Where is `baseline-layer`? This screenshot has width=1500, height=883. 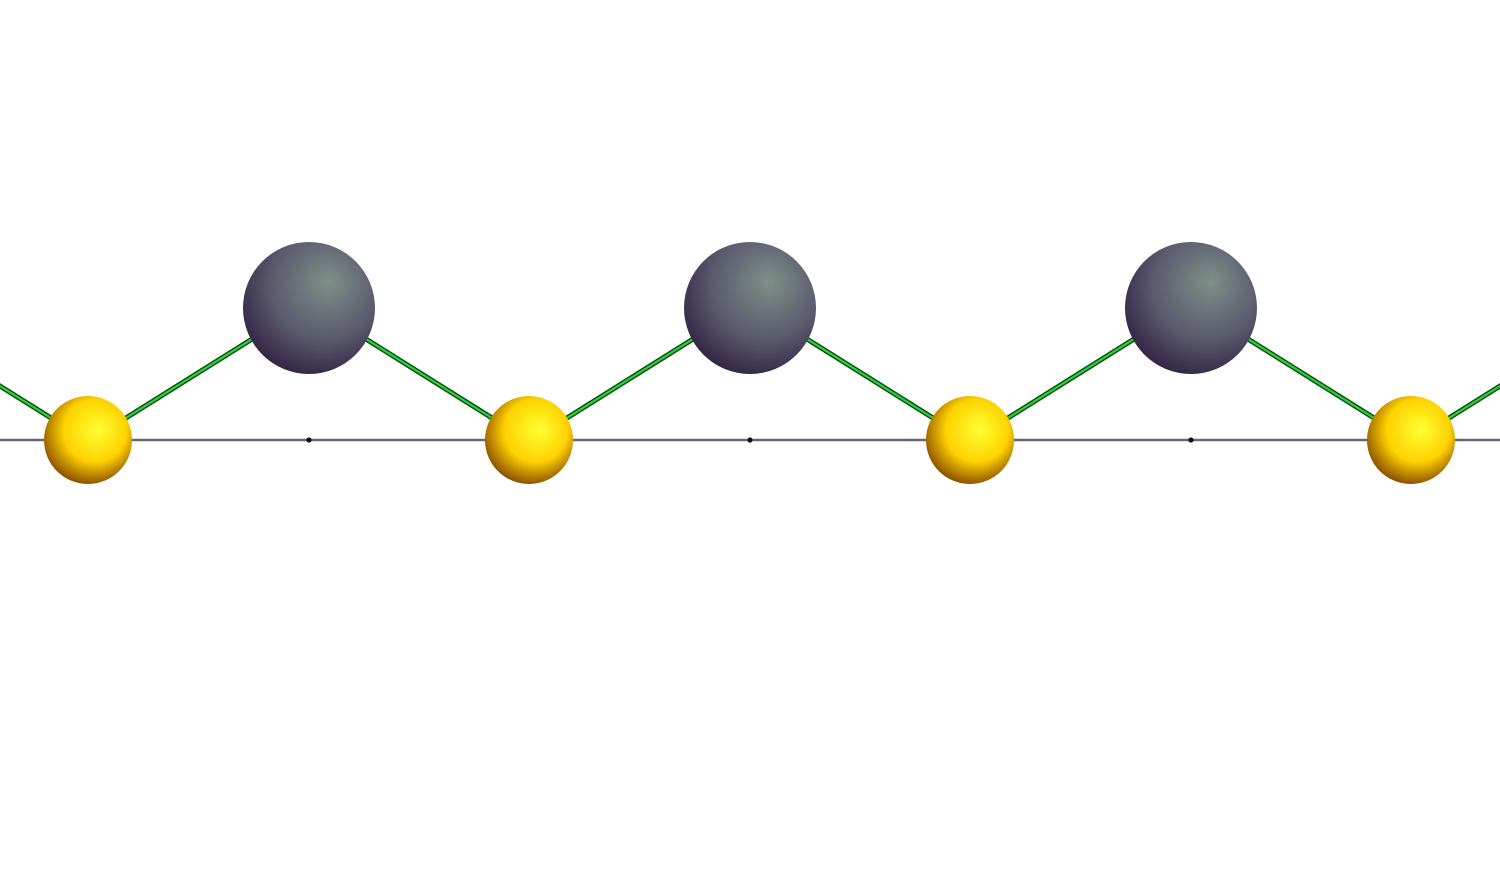 baseline-layer is located at coordinates (750, 440).